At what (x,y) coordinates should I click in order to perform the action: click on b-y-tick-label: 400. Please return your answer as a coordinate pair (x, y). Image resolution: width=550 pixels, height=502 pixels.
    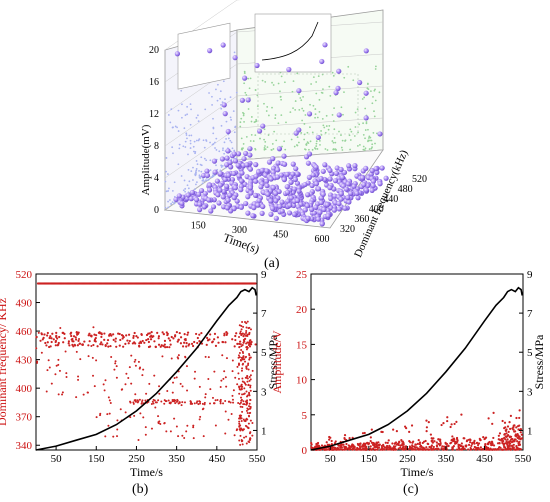
    Looking at the image, I should click on (24, 389).